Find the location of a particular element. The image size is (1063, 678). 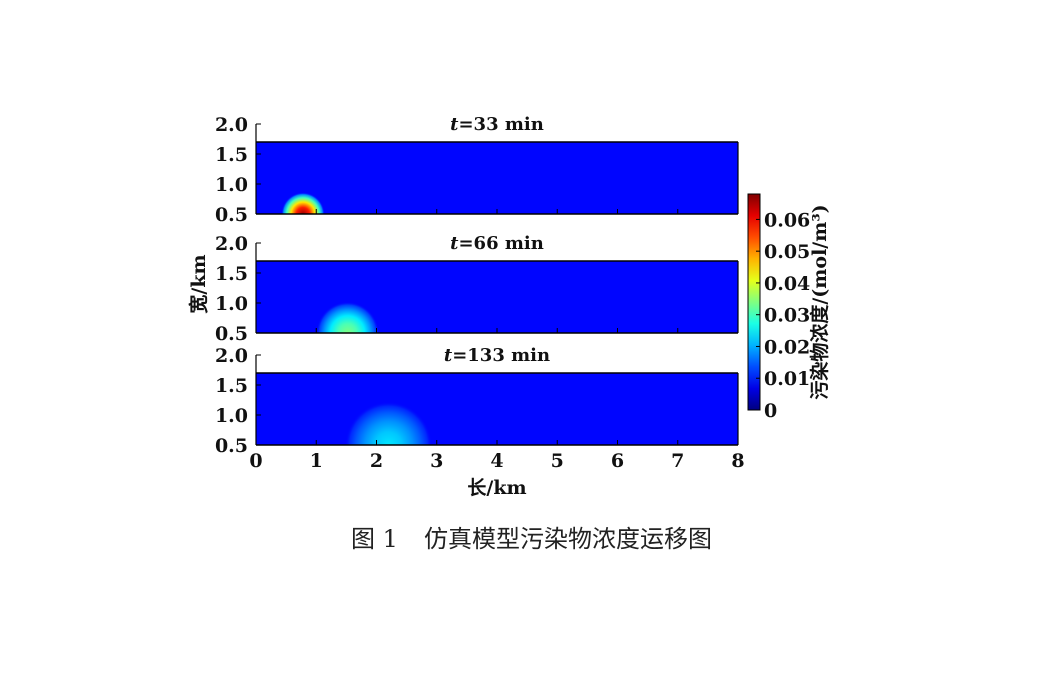

x-tick-label: 0 is located at coordinates (255, 461).